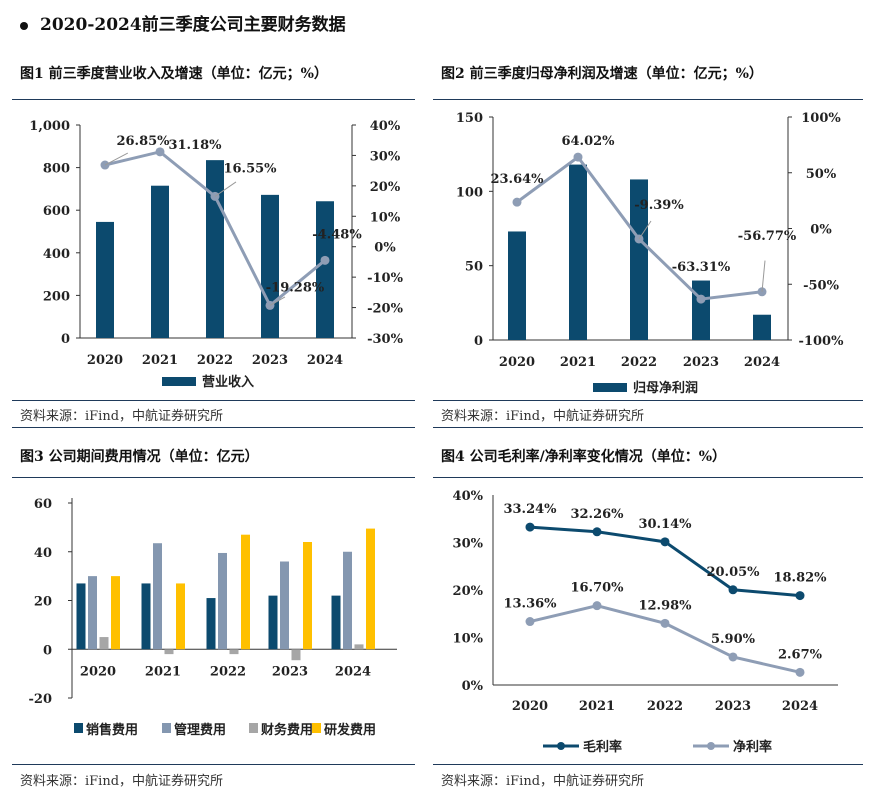 Image resolution: width=877 pixels, height=801 pixels. Describe the element at coordinates (174, 74) in the screenshot. I see `chart1-title: 图1 前三季度营业收入及增速（单位：亿元；%）` at that location.